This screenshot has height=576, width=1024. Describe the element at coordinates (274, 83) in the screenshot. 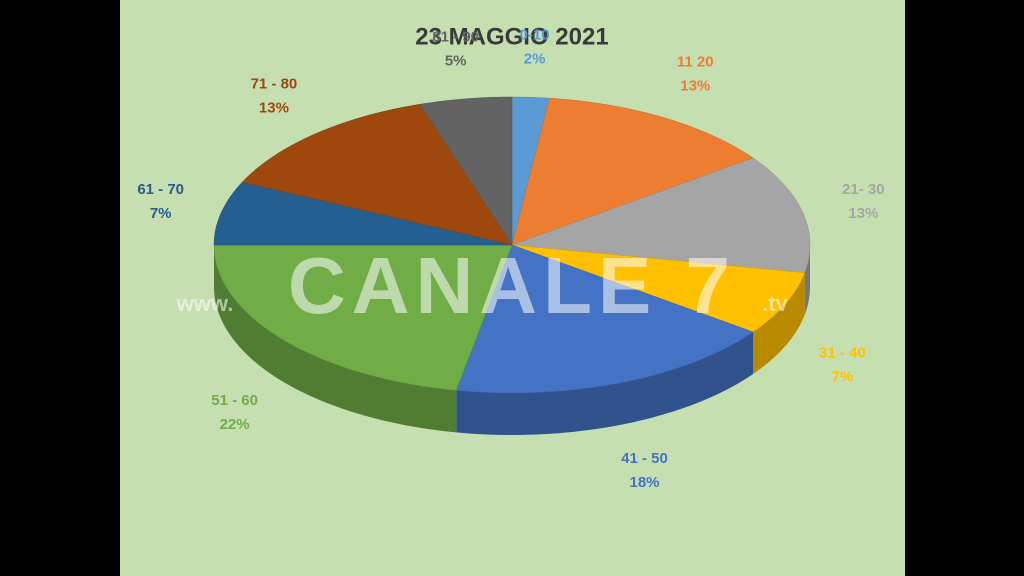

I see `slice-label: 71 - 80` at that location.